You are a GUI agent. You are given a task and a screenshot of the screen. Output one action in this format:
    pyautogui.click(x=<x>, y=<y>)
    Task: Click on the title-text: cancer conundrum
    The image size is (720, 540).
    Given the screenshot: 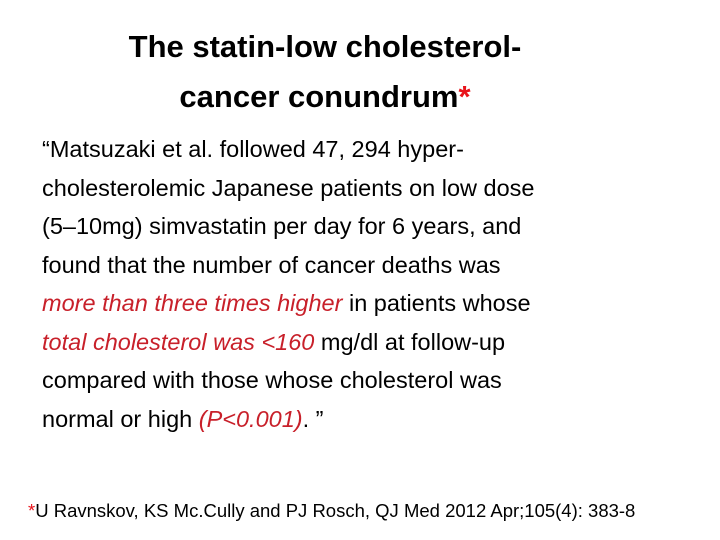 What is the action you would take?
    pyautogui.click(x=319, y=96)
    